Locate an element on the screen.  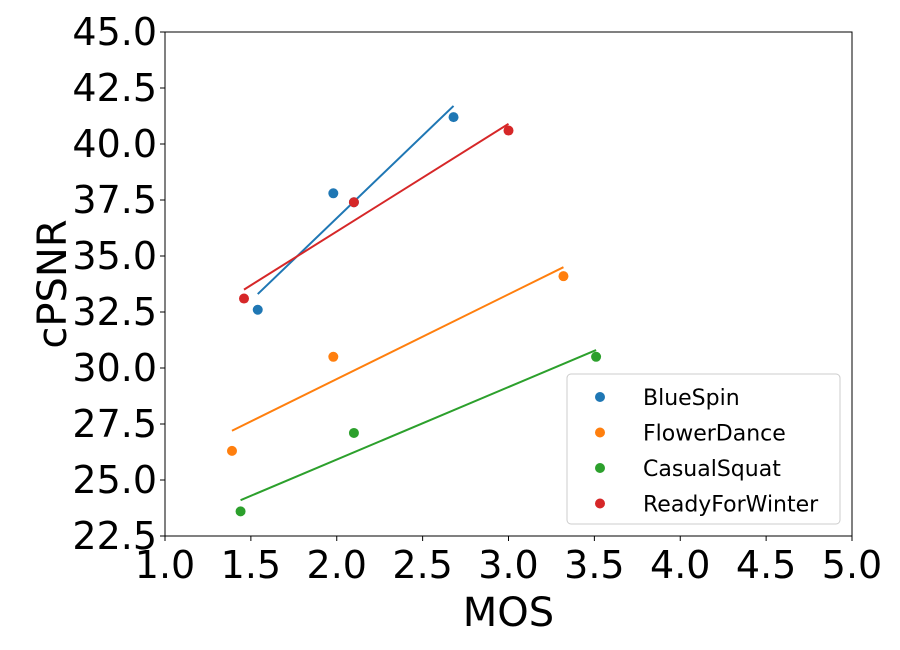
y-tick-label: 25.0 is located at coordinates (114, 480).